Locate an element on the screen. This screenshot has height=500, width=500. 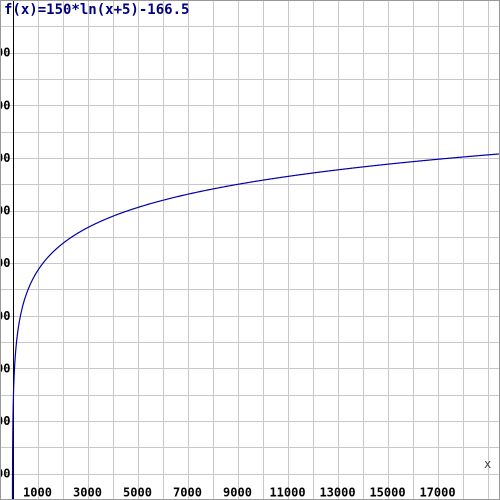
x-tick-label: 13000 is located at coordinates (337, 493).